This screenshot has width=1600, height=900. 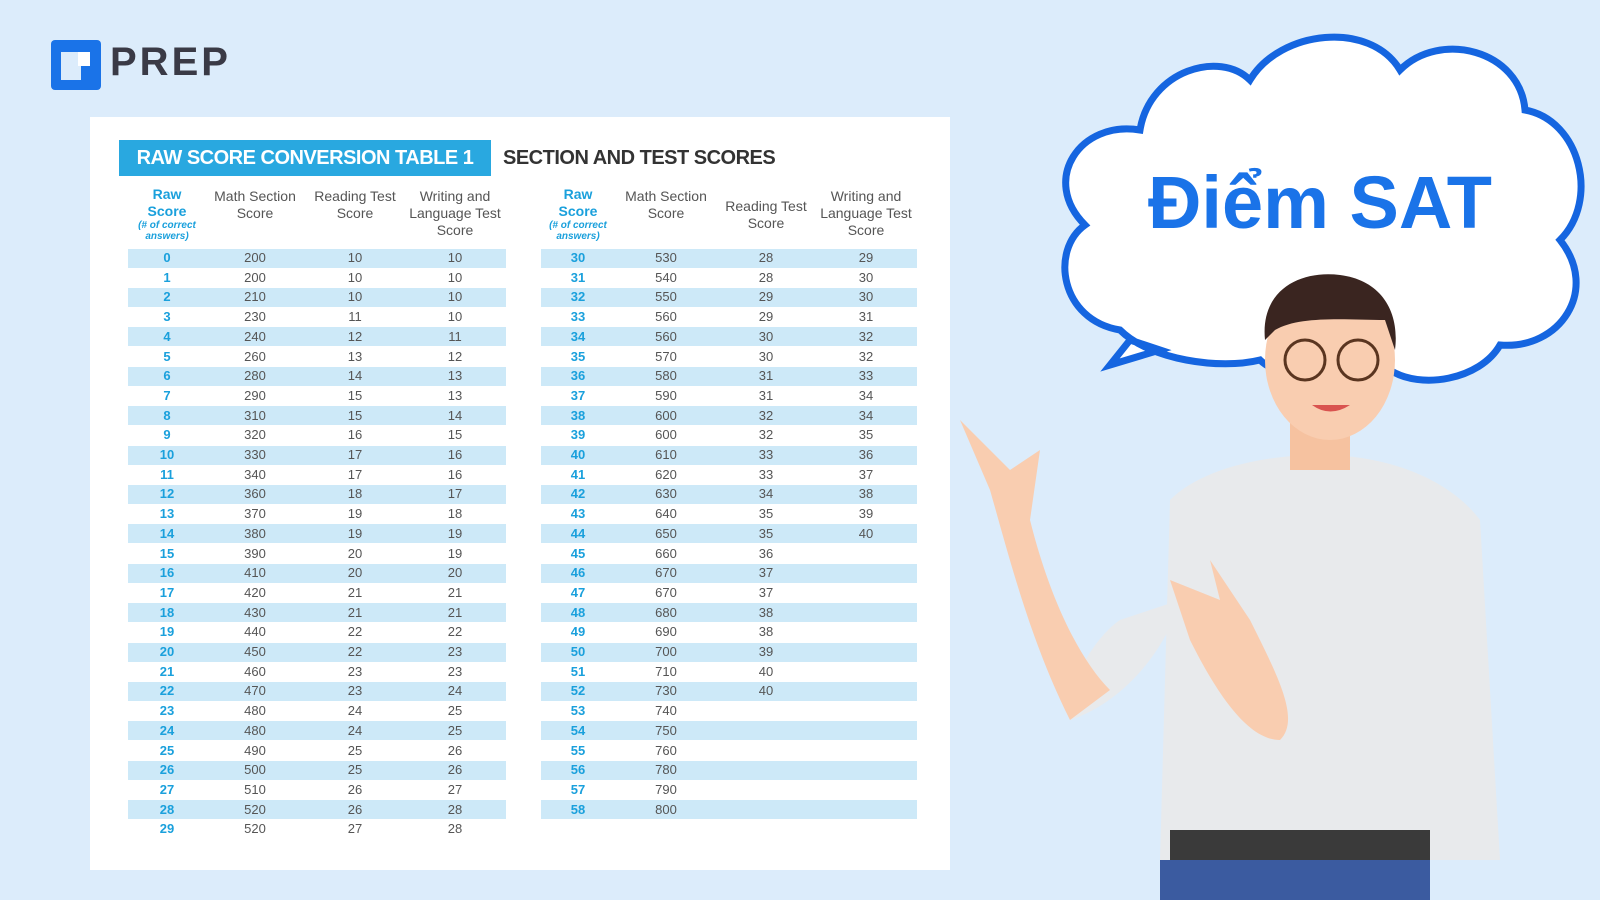 What do you see at coordinates (578, 494) in the screenshot?
I see `table-cell: 42` at bounding box center [578, 494].